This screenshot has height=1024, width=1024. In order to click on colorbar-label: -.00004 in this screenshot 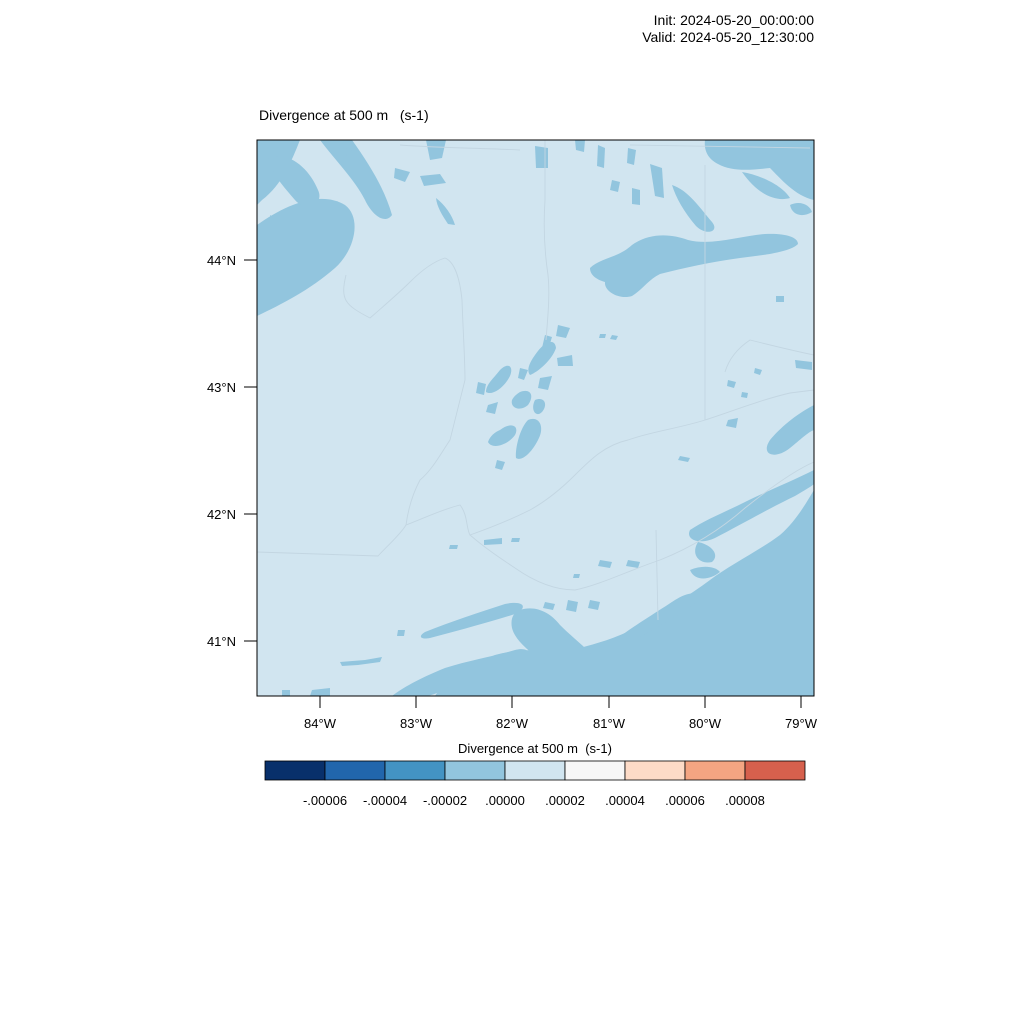, I will do `click(385, 800)`.